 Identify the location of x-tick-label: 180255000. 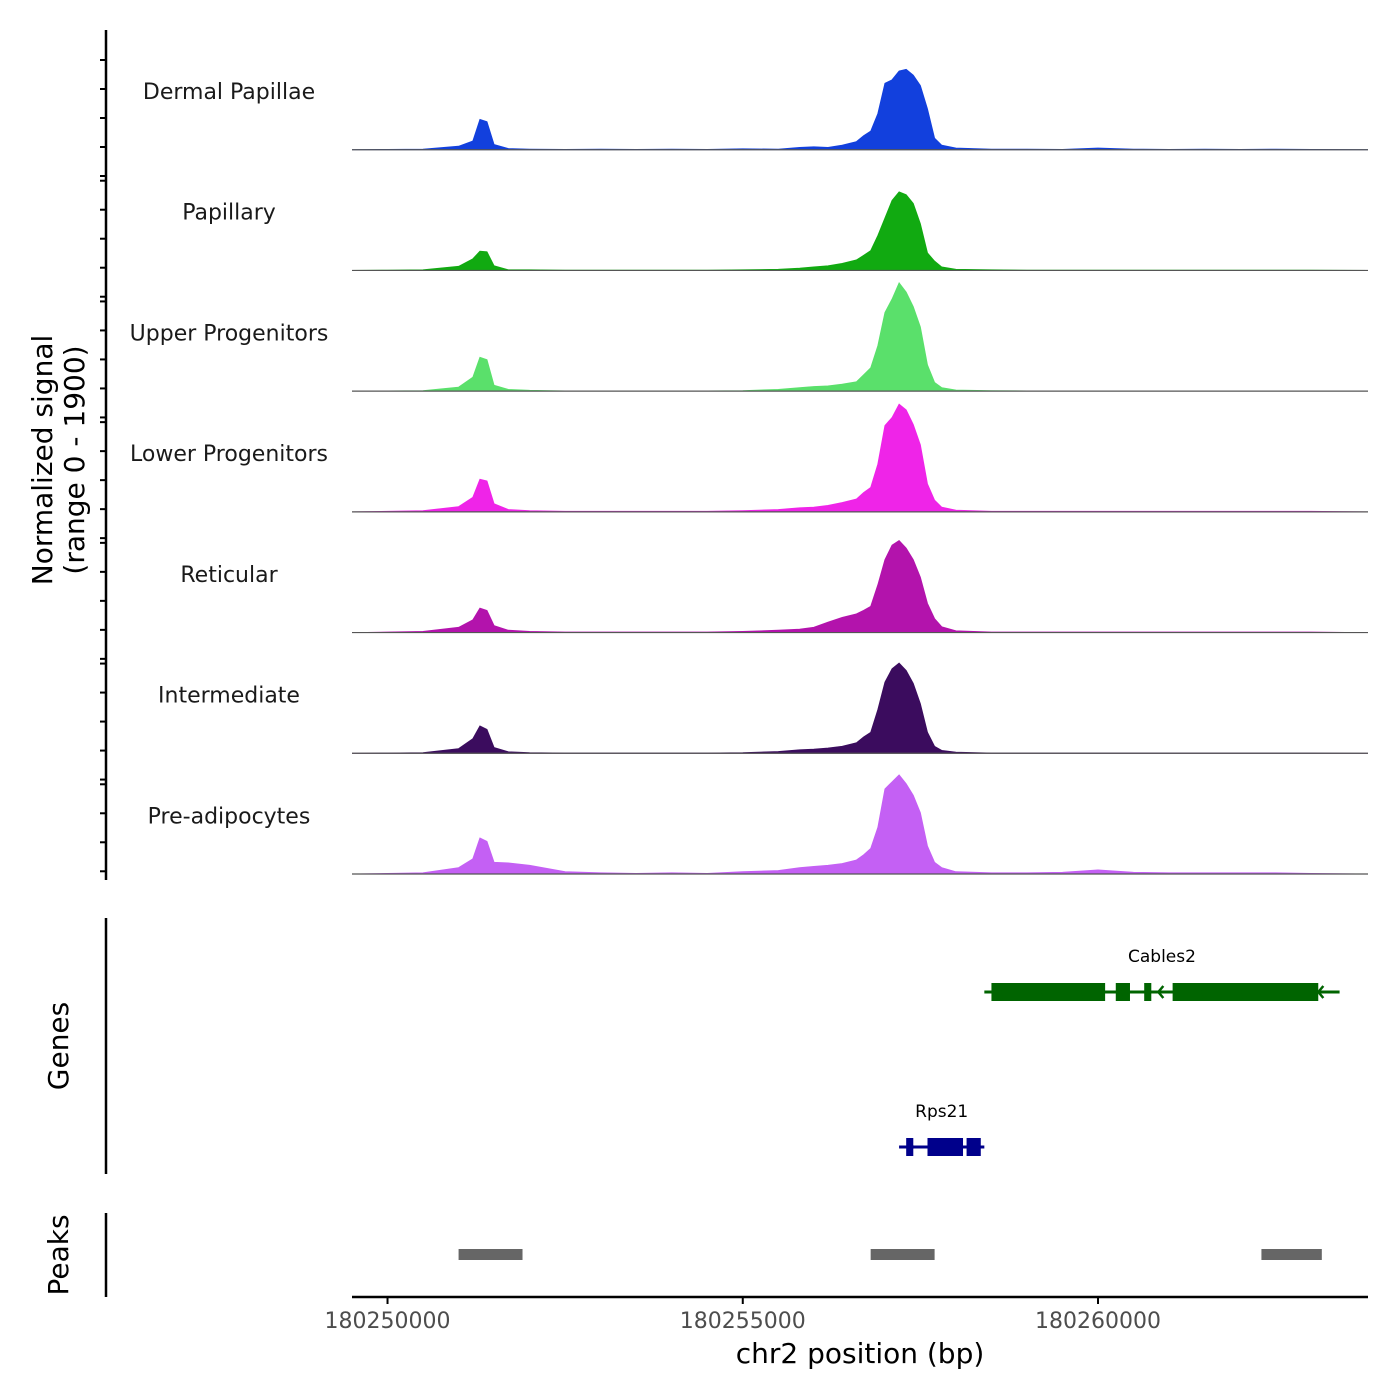
(743, 1321).